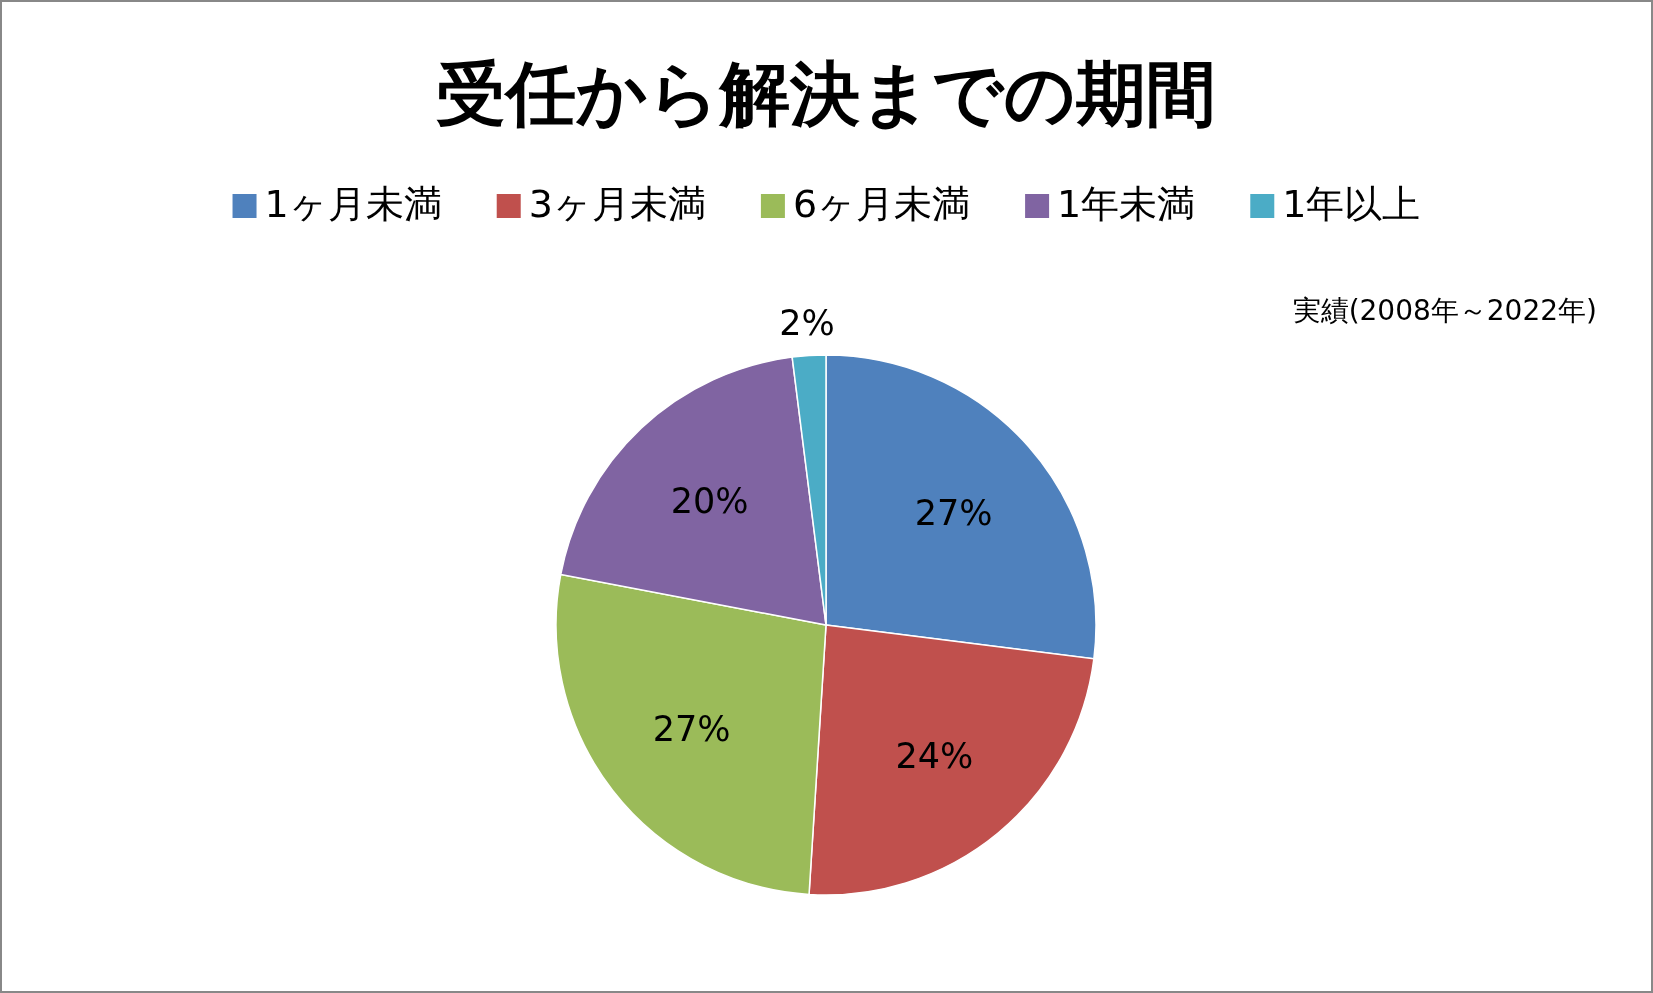 The width and height of the screenshot is (1653, 993). What do you see at coordinates (709, 501) in the screenshot?
I see `data-label: 20%` at bounding box center [709, 501].